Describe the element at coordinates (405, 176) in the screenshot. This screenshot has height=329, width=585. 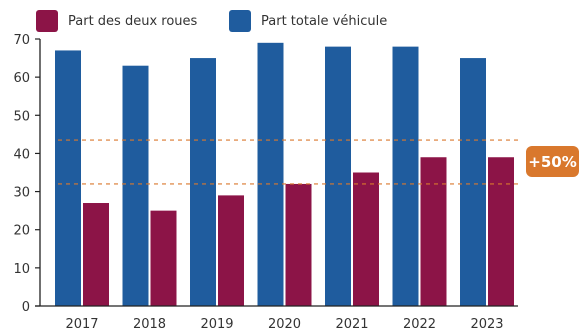
I see `bar-vehicle-2022` at that location.